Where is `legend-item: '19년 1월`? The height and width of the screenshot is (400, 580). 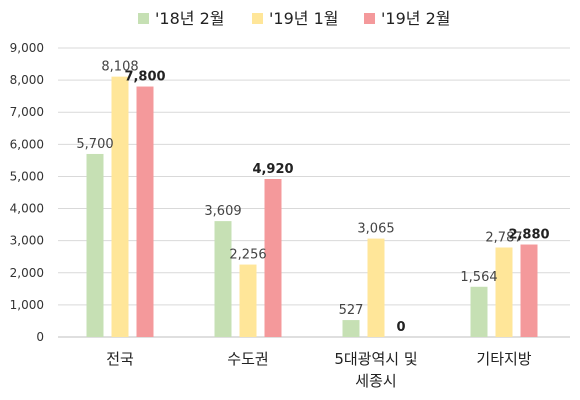
legend-item: '19년 1월 is located at coordinates (295, 18).